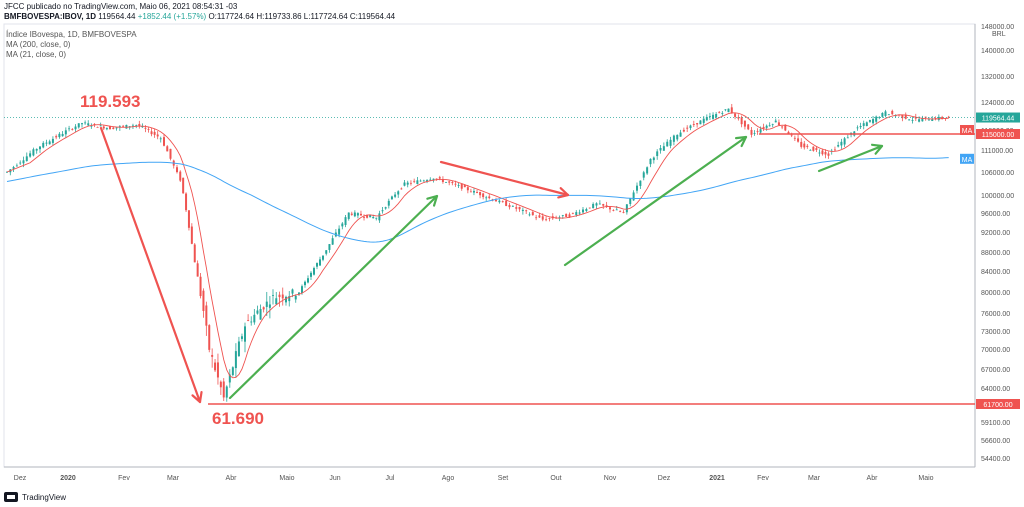 This screenshot has height=507, width=1024. I want to click on y-tick-label: 64000.00, so click(995, 389).